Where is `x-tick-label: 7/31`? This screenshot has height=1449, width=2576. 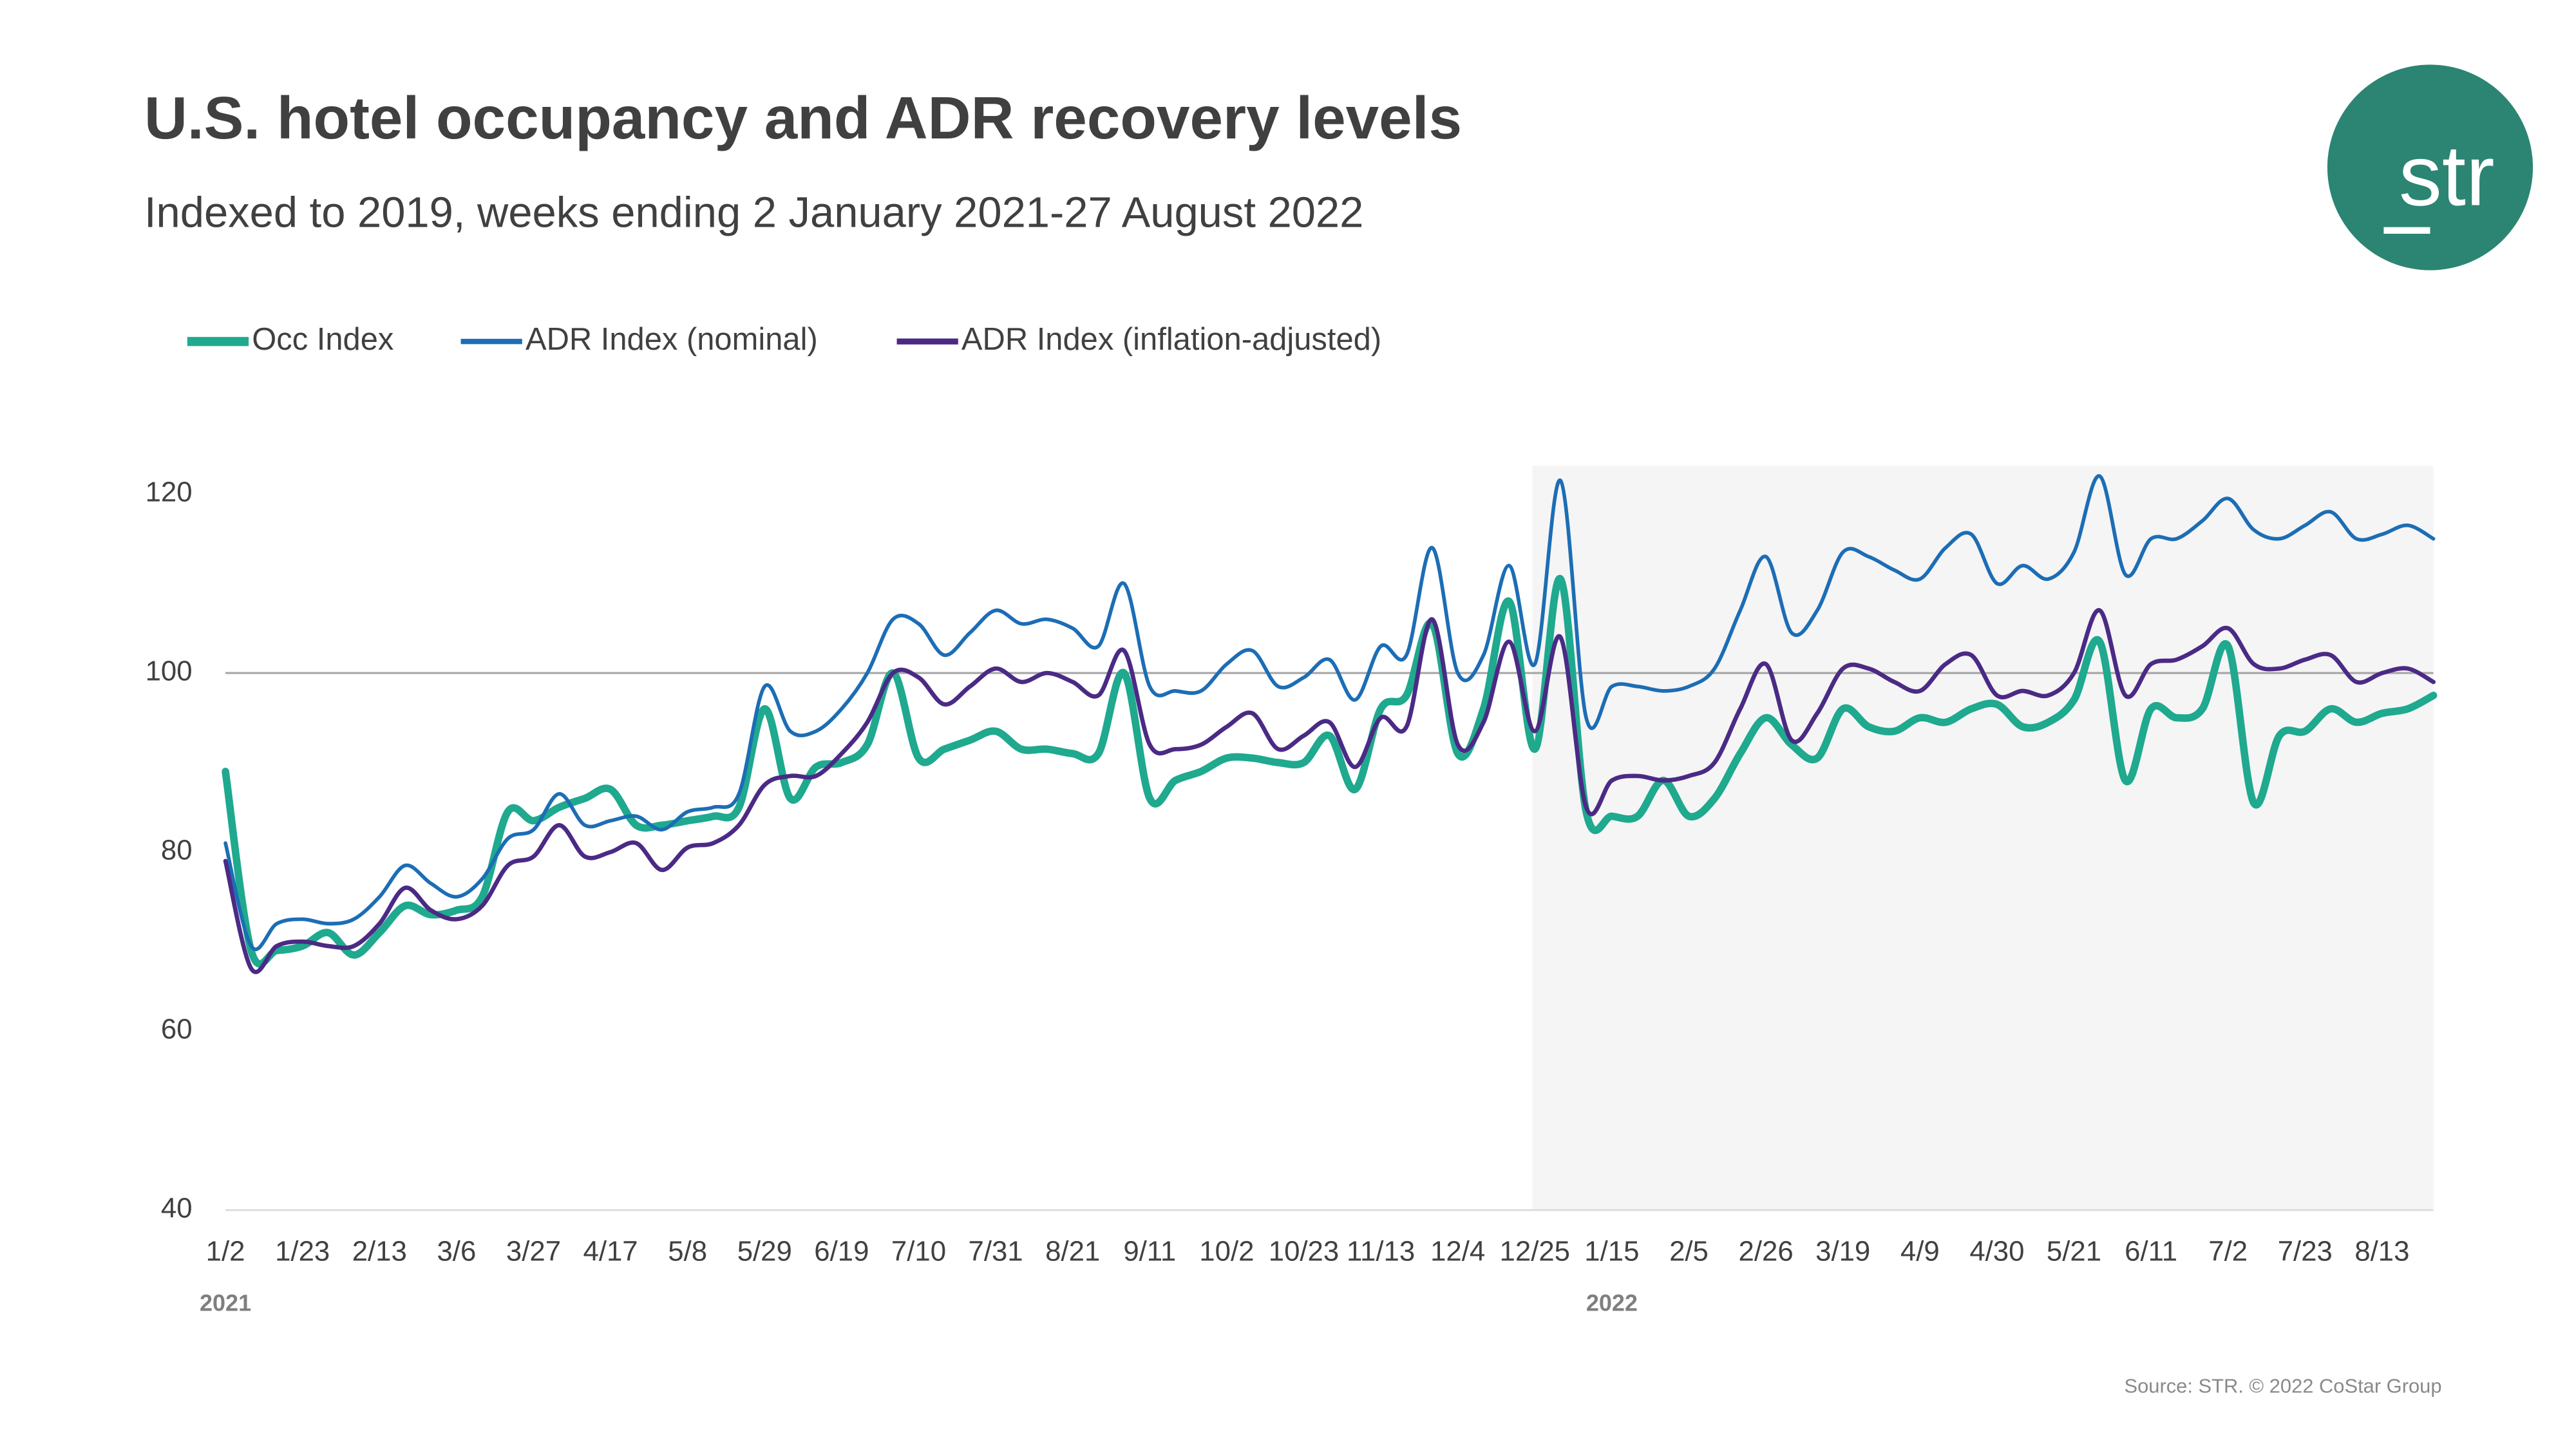 x-tick-label: 7/31 is located at coordinates (996, 1252).